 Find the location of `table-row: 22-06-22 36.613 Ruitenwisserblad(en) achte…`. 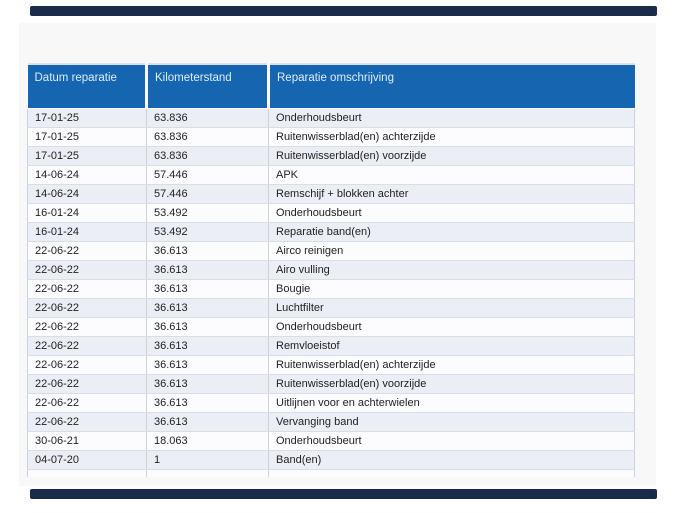

table-row: 22-06-22 36.613 Ruitenwisserblad(en) achte… is located at coordinates (331, 365).